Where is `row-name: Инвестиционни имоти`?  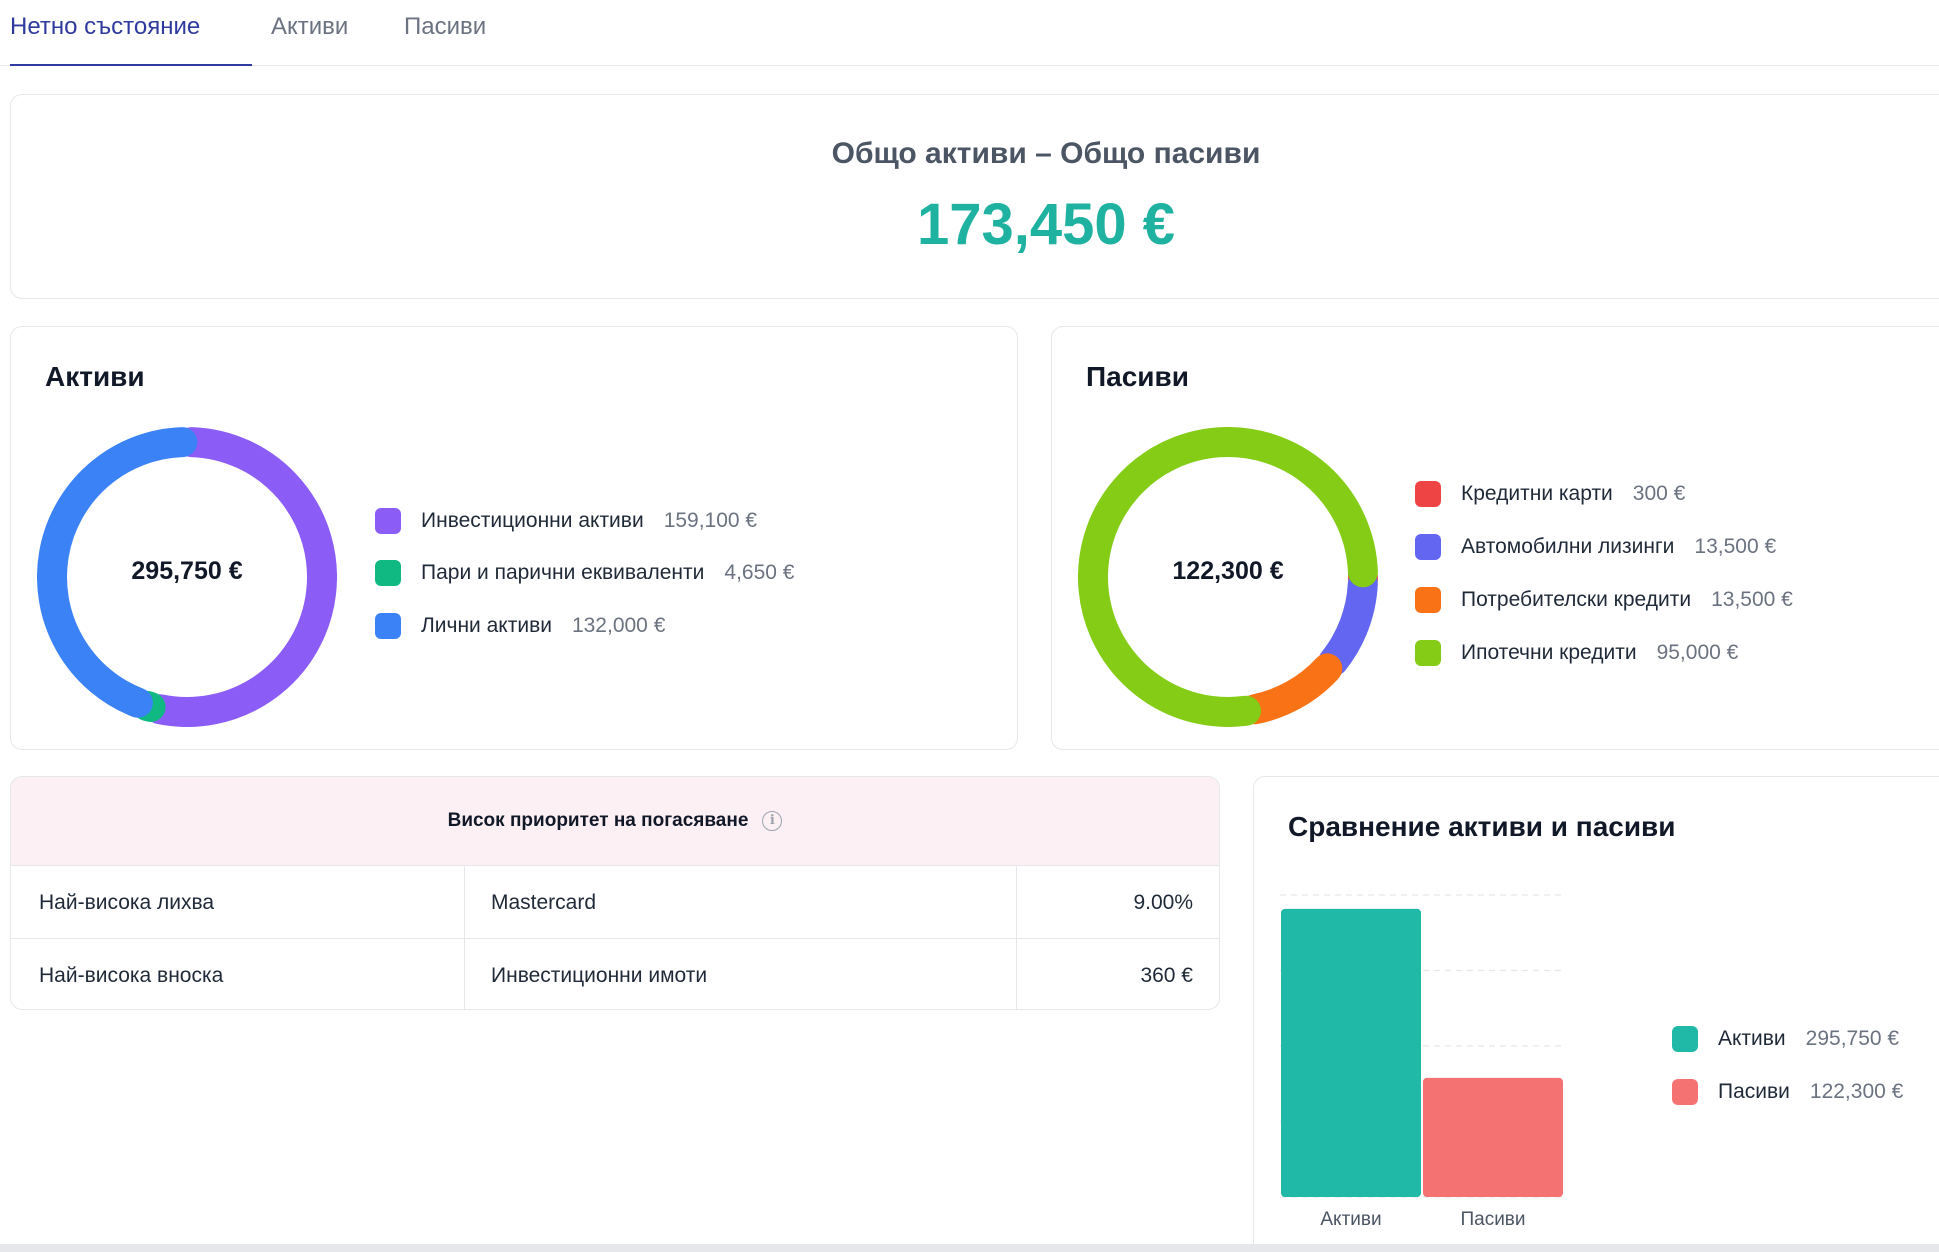
row-name: Инвестиционни имоти is located at coordinates (599, 975).